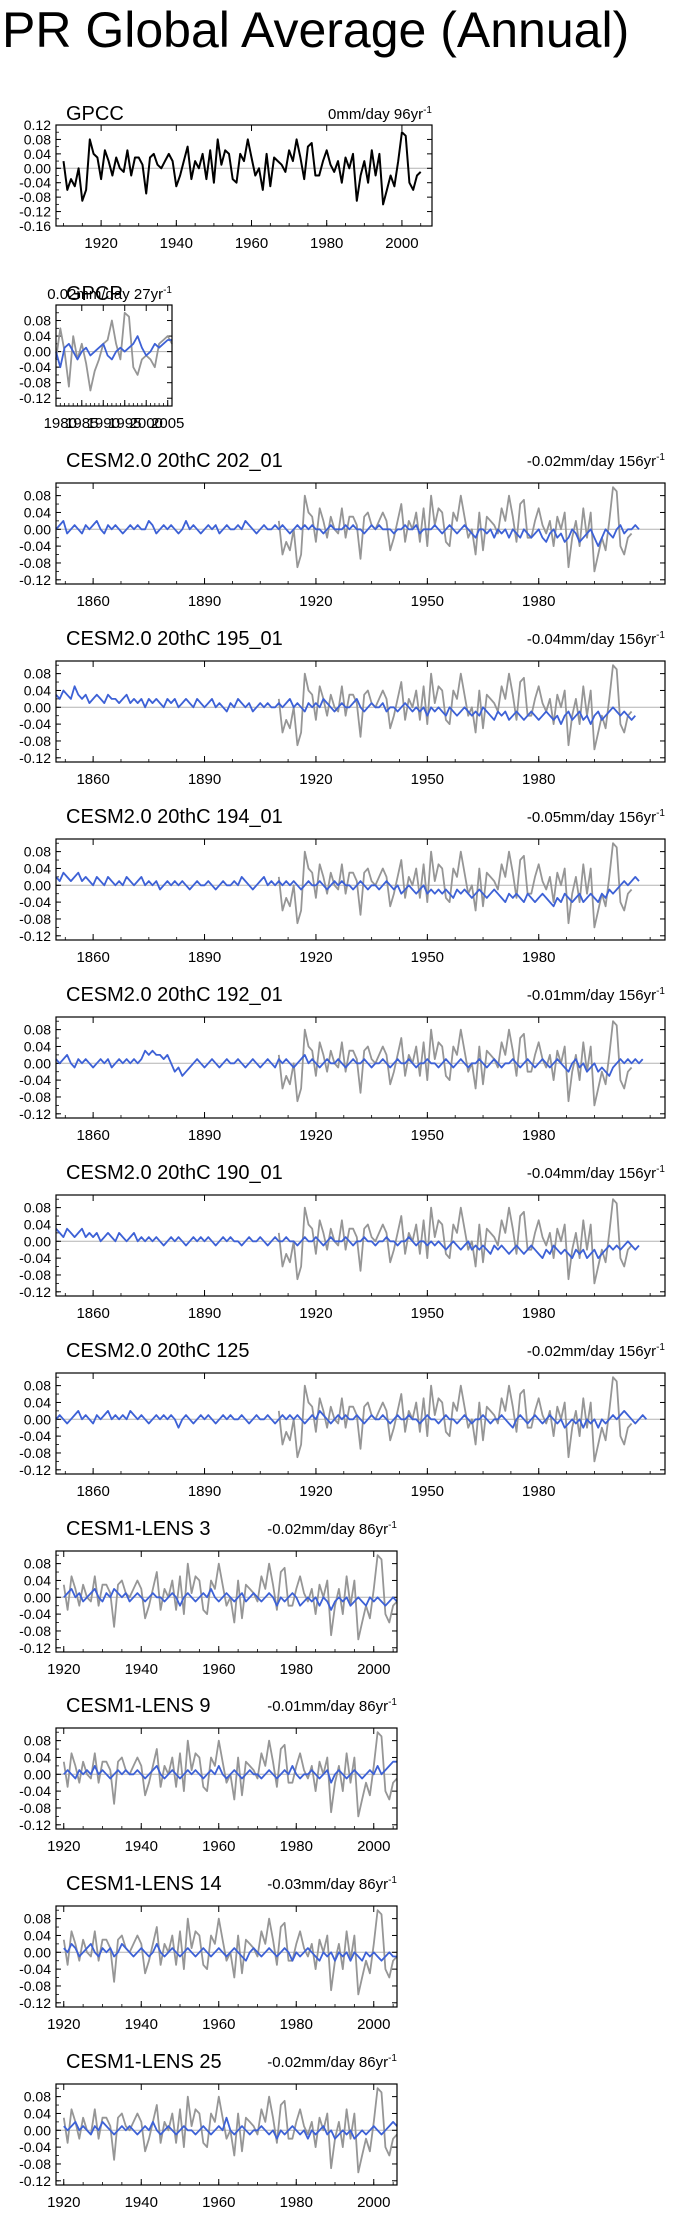 This screenshot has height=2214, width=683. Describe the element at coordinates (144, 1884) in the screenshot. I see `panel-title: CESM1-LENS 14` at that location.